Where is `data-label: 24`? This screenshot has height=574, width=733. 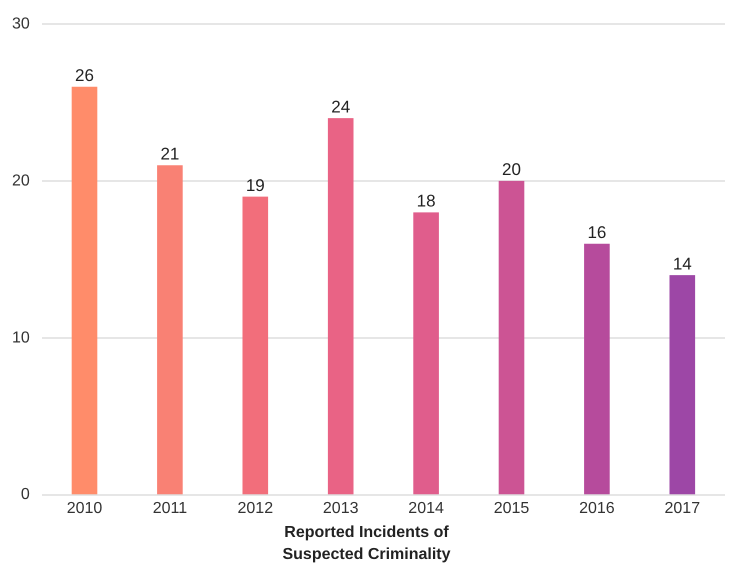
data-label: 24 is located at coordinates (340, 106).